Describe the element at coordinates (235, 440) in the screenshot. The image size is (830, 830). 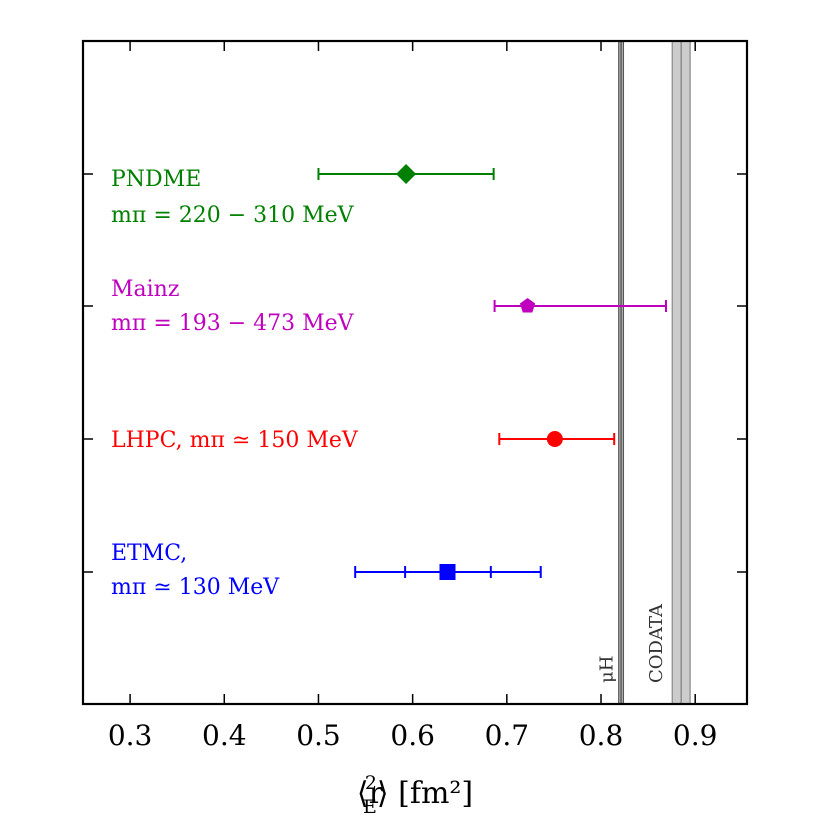
I see `lhpc-label-line-1: LHPC, mπ ≃ 150 MeV` at that location.